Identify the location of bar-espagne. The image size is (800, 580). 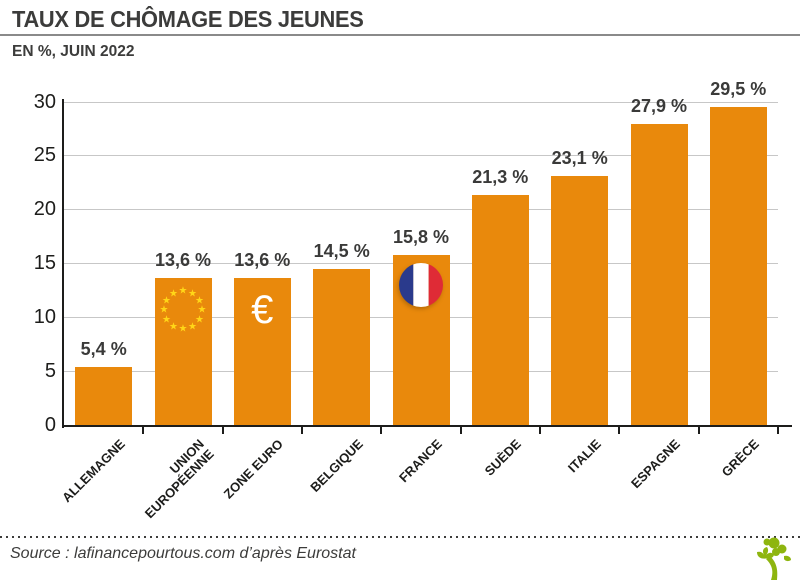
(659, 274).